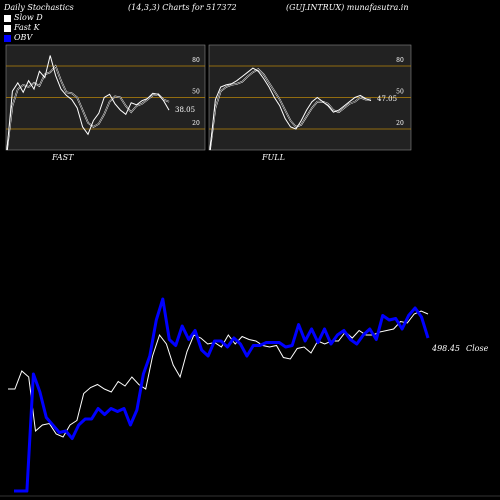 The image size is (500, 500). What do you see at coordinates (28, 17) in the screenshot?
I see `legend-label-slow-d: Slow D` at bounding box center [28, 17].